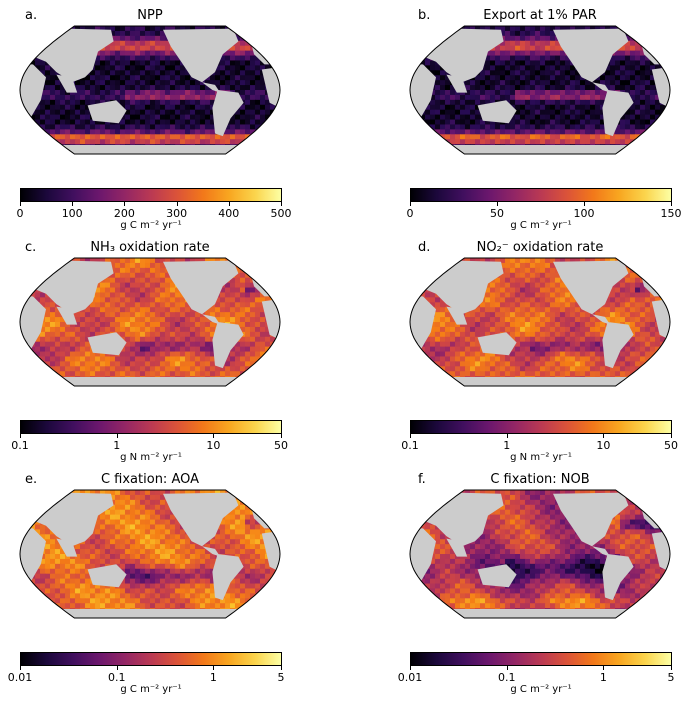  Describe the element at coordinates (540, 15) in the screenshot. I see `panel-title: Export at 1% PAR` at that location.